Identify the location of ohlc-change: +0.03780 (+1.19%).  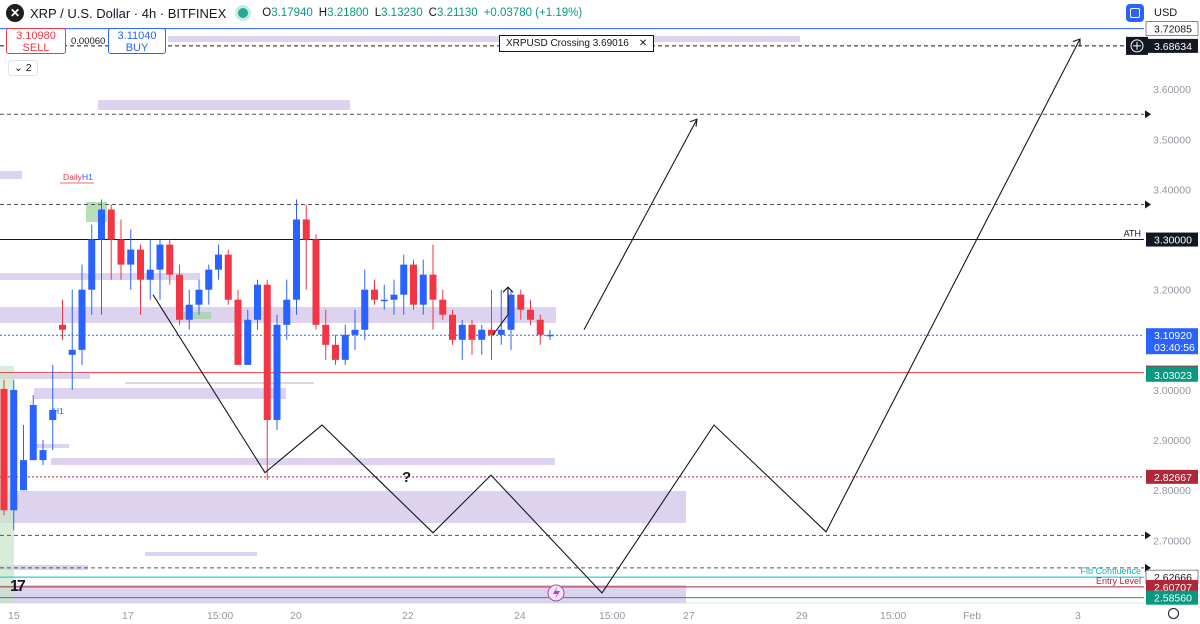
(533, 13).